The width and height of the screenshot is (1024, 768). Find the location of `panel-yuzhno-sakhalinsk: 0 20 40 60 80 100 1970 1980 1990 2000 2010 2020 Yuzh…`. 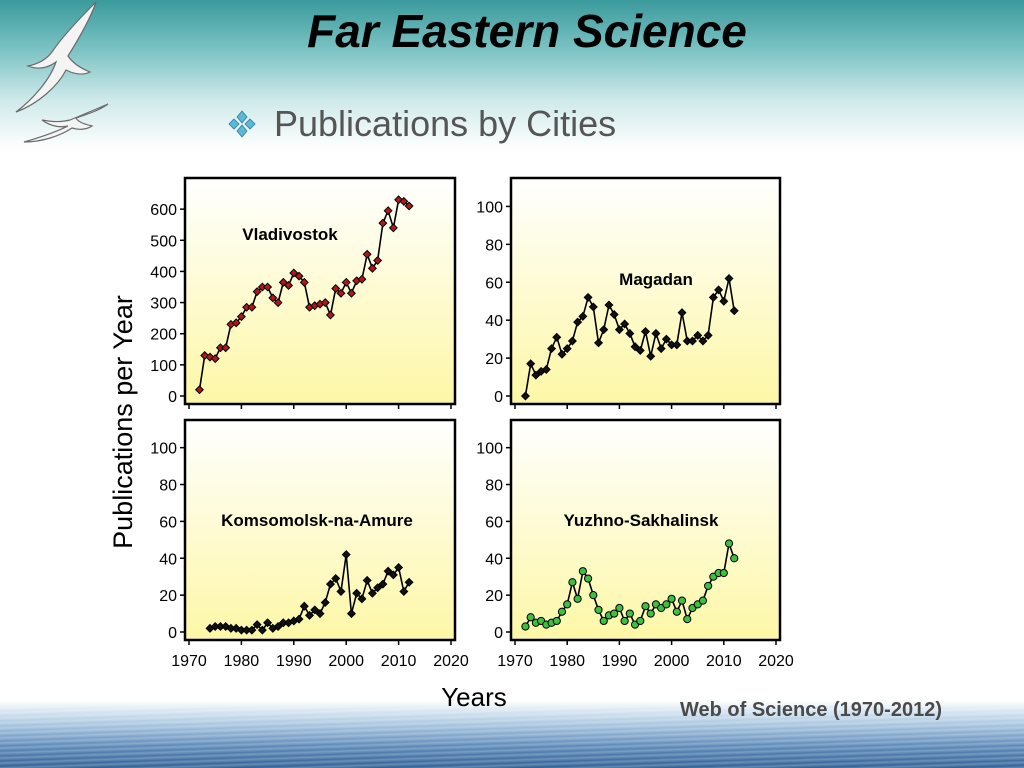

panel-yuzhno-sakhalinsk: 0 20 40 60 80 100 1970 1980 1990 2000 2010 2020 Yuzh… is located at coordinates (635, 544).